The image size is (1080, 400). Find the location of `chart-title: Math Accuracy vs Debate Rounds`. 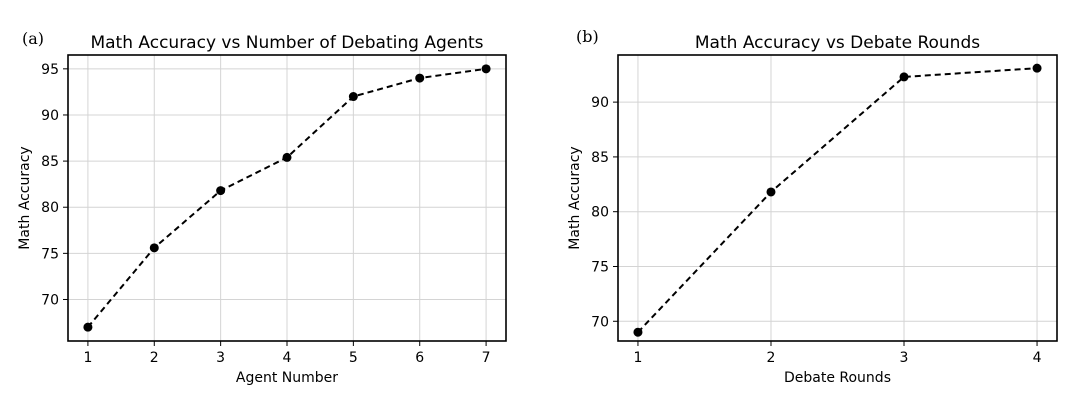

chart-title: Math Accuracy vs Debate Rounds is located at coordinates (837, 43).